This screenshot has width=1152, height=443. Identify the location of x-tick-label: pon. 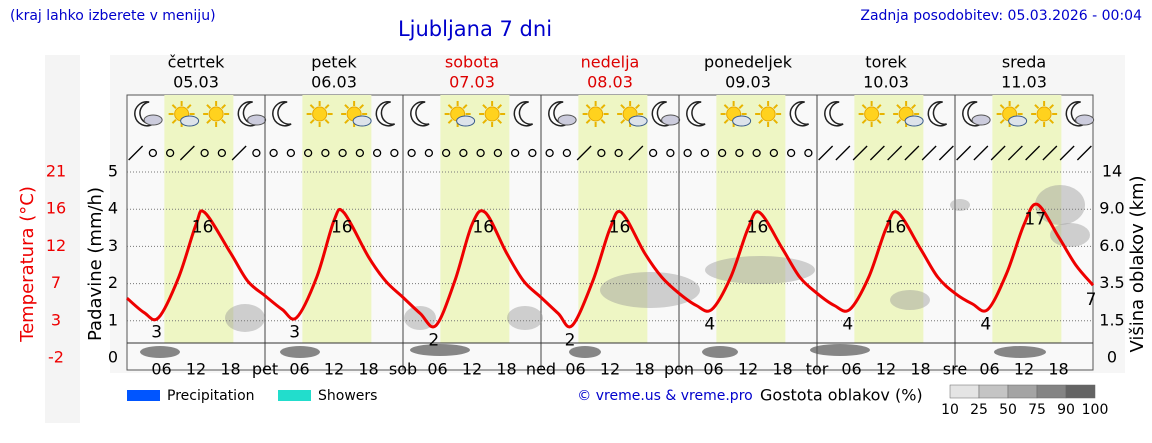
(679, 369).